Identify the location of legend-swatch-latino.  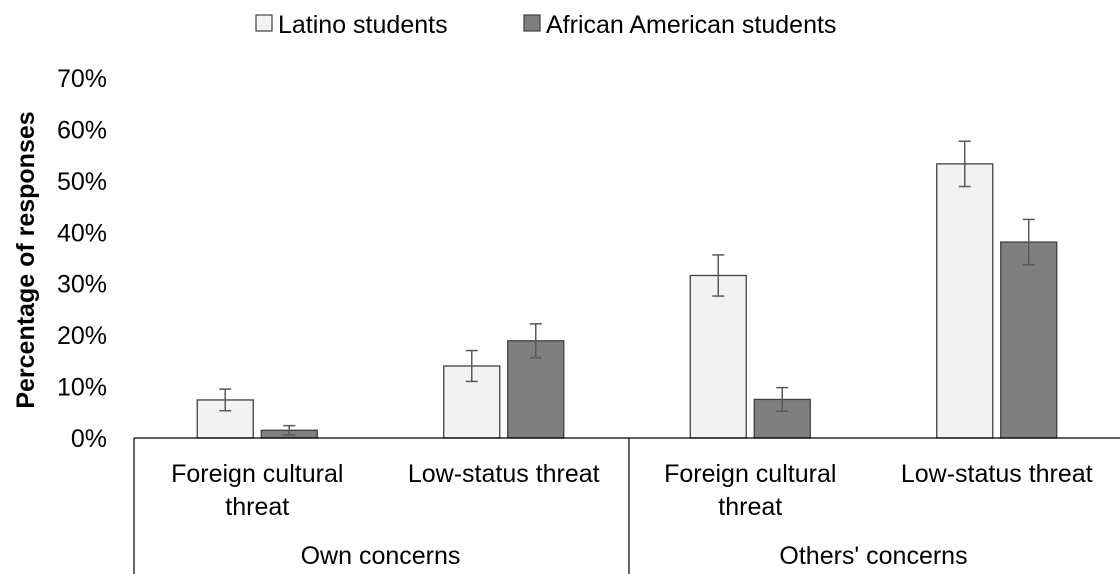
(264, 23).